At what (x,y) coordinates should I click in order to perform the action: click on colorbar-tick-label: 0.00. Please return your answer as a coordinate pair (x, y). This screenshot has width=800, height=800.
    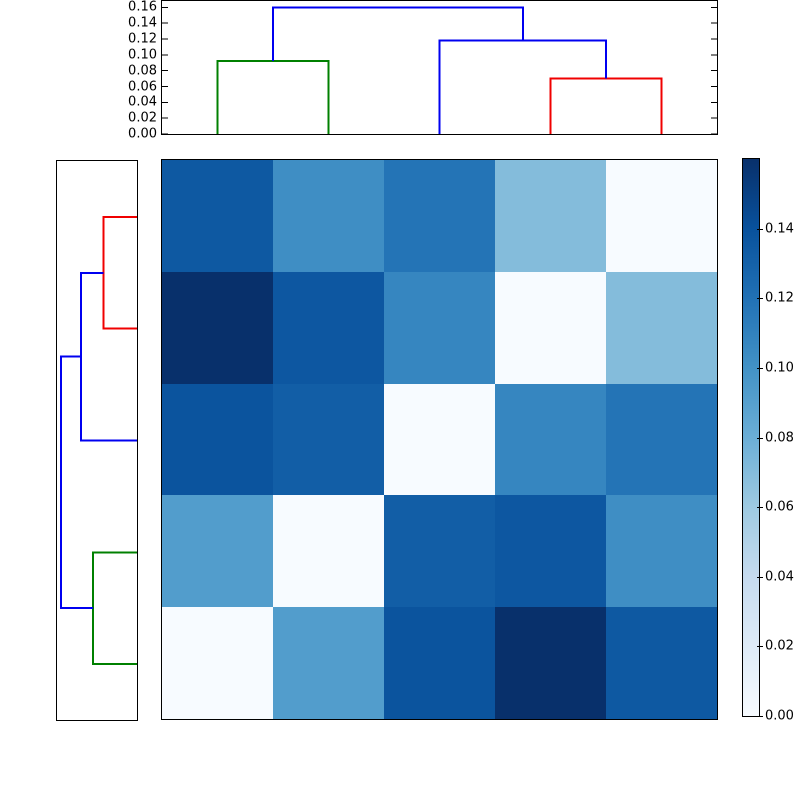
    Looking at the image, I should click on (779, 716).